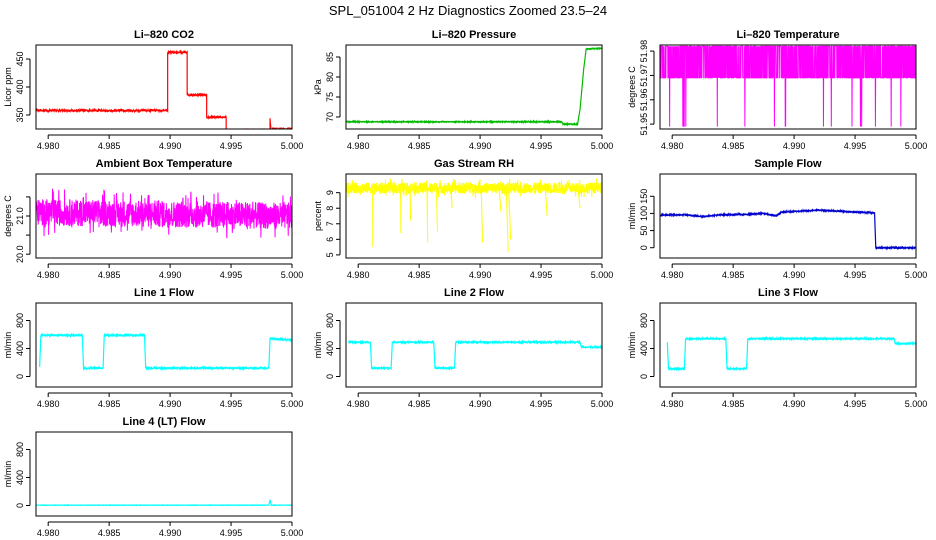  Describe the element at coordinates (330, 223) in the screenshot. I see `y-tick-label: 7` at that location.